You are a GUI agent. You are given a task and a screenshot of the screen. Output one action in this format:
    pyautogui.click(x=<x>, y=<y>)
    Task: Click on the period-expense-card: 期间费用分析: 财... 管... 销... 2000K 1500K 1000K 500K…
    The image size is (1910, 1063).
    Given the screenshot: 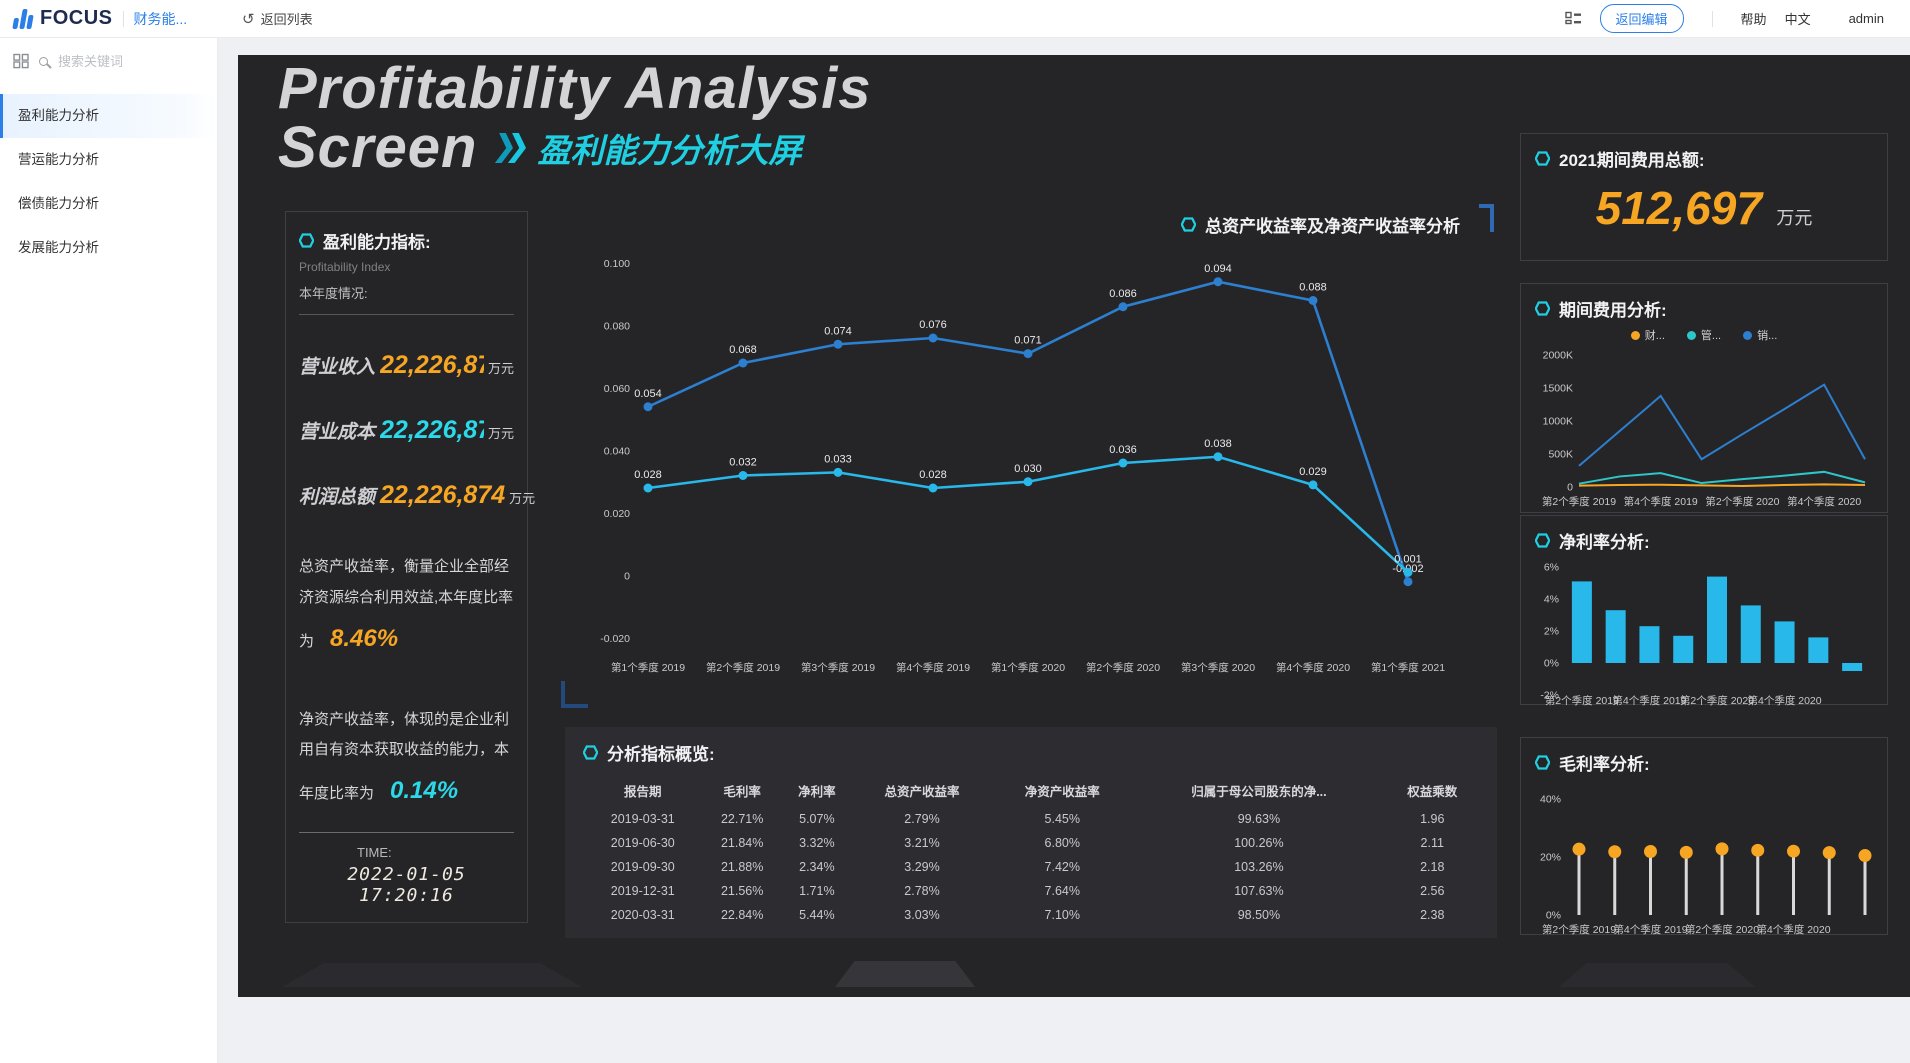 What is the action you would take?
    pyautogui.click(x=1704, y=398)
    